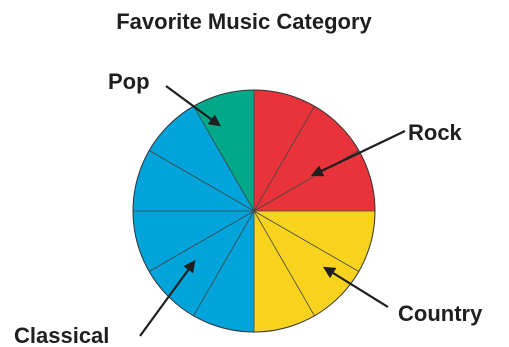 This screenshot has height=347, width=509. What do you see at coordinates (61, 335) in the screenshot?
I see `slice-label-classical: Classical` at bounding box center [61, 335].